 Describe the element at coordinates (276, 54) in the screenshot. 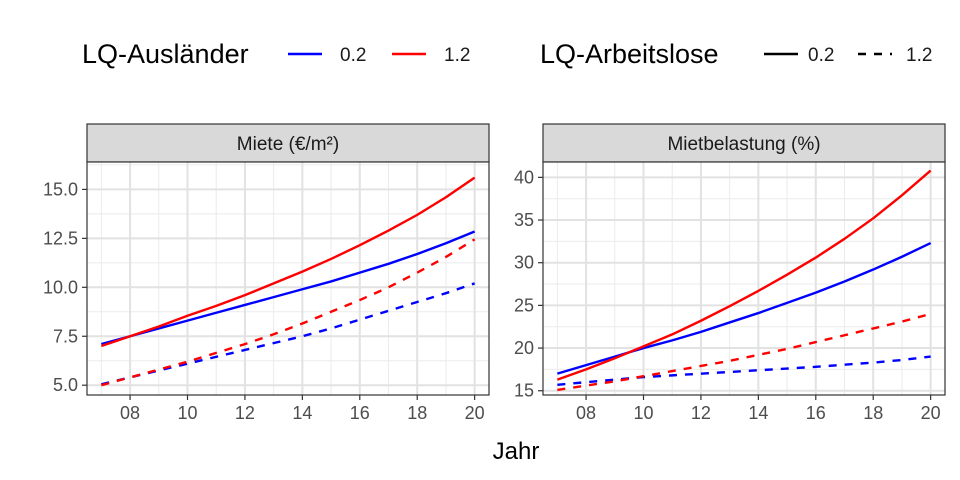

I see `legend-auslaender: LQ-Ausländer 0.2 1.2` at that location.